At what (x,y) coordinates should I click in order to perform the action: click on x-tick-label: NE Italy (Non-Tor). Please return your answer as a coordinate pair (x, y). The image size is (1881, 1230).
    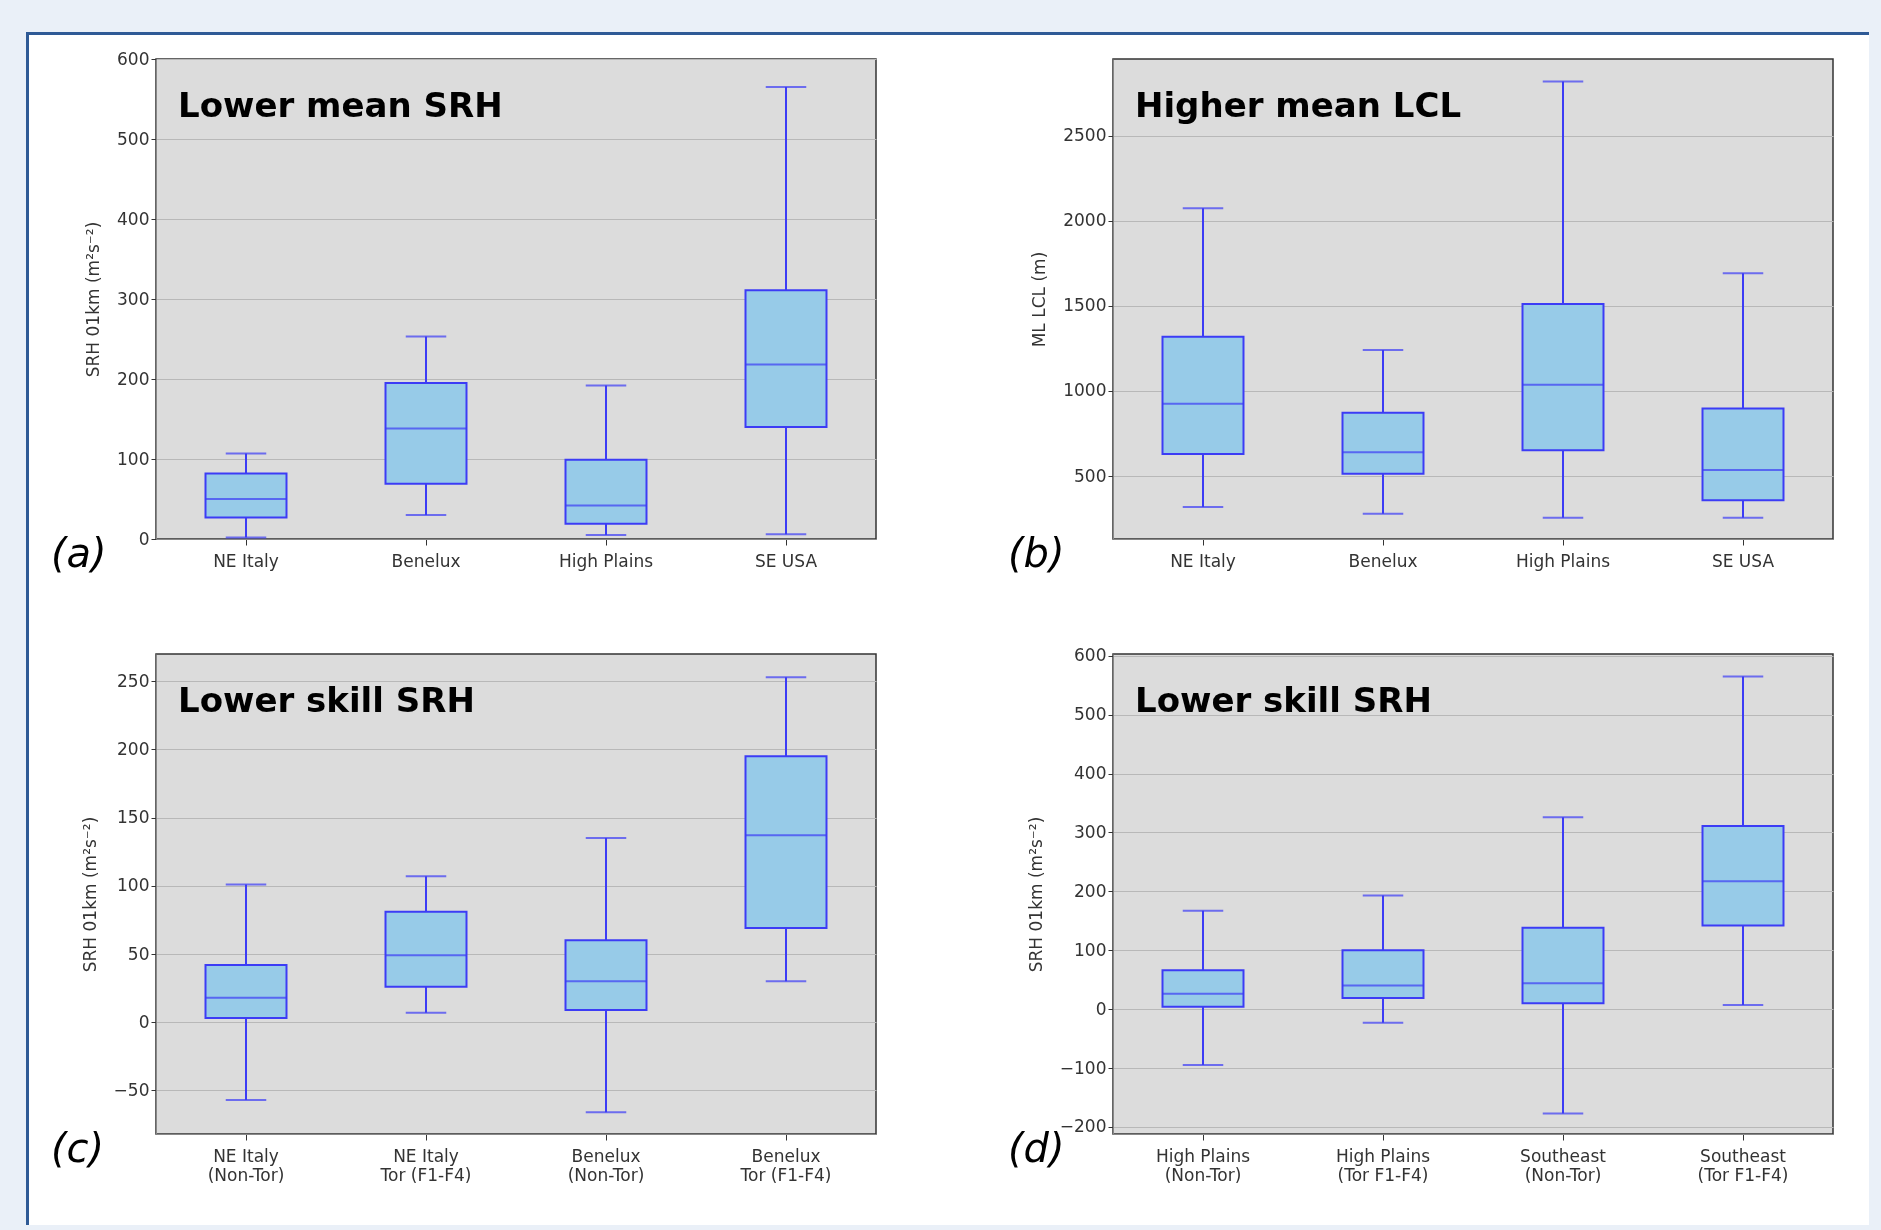
    Looking at the image, I should click on (246, 1165).